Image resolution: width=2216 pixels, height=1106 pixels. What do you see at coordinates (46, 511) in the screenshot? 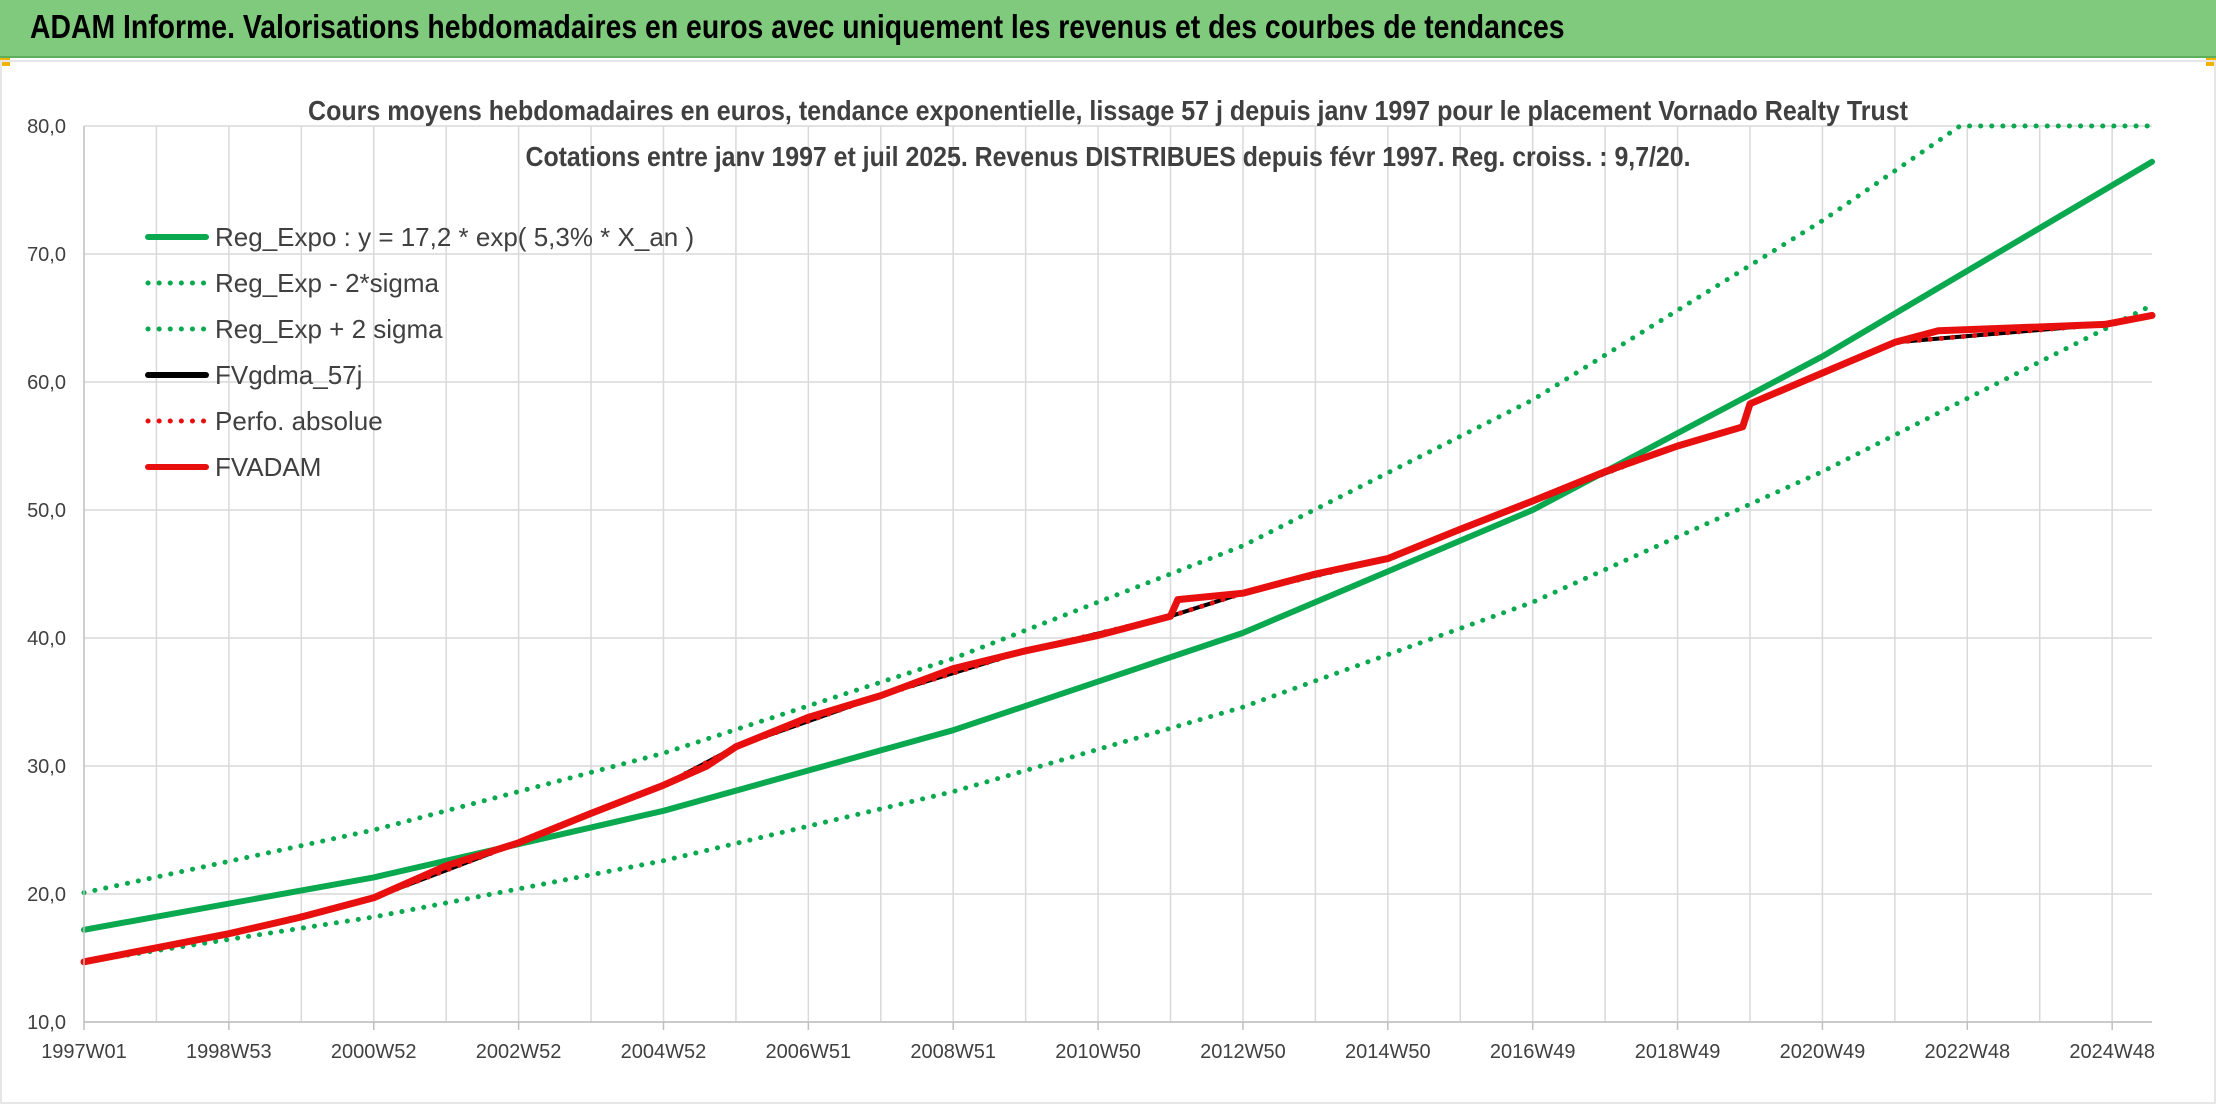
I see `y-tick-label: 50,0` at bounding box center [46, 511].